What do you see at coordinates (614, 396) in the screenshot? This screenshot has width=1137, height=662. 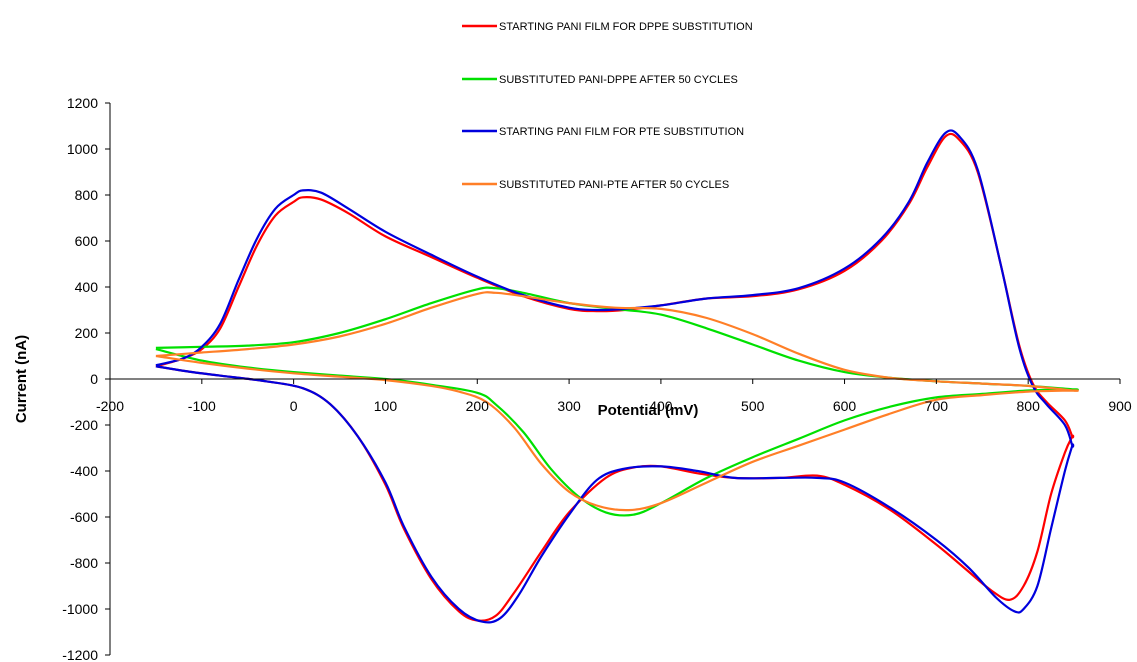 I see `x-ticks: -200 -100 0 100 200 300 400 500 600 700 800 900` at bounding box center [614, 396].